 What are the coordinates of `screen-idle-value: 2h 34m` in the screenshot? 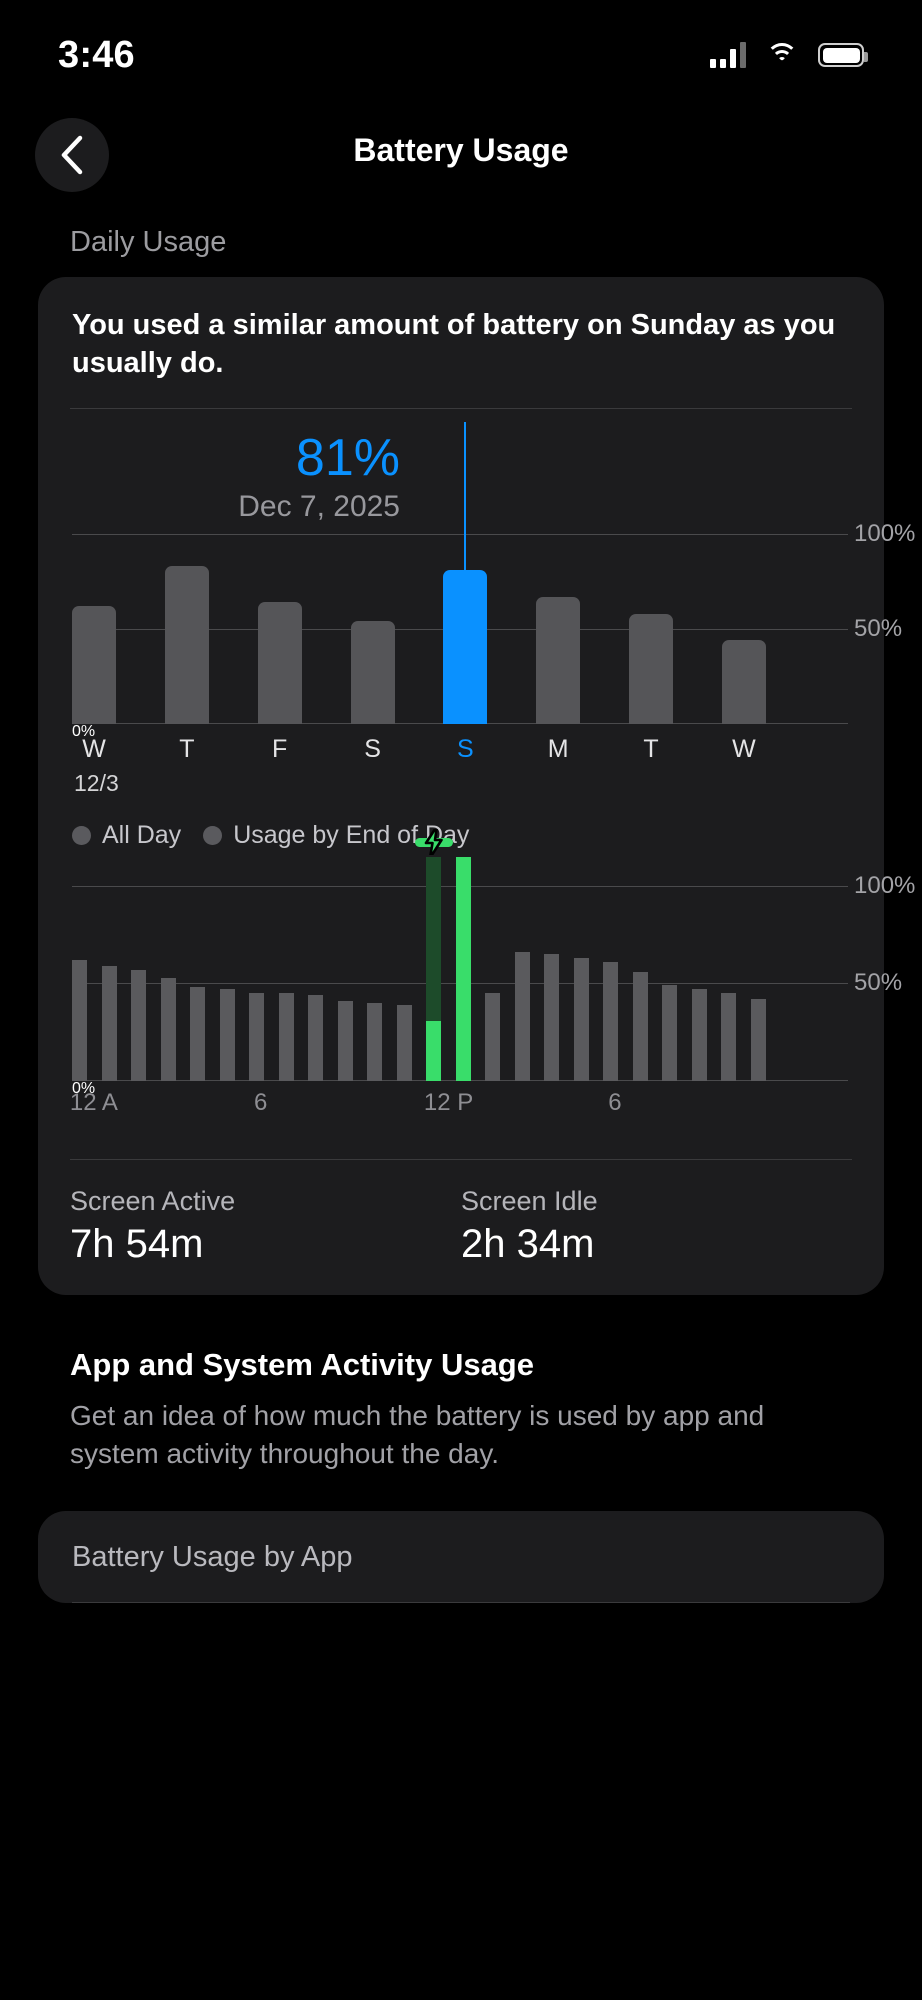 It's located at (528, 1243).